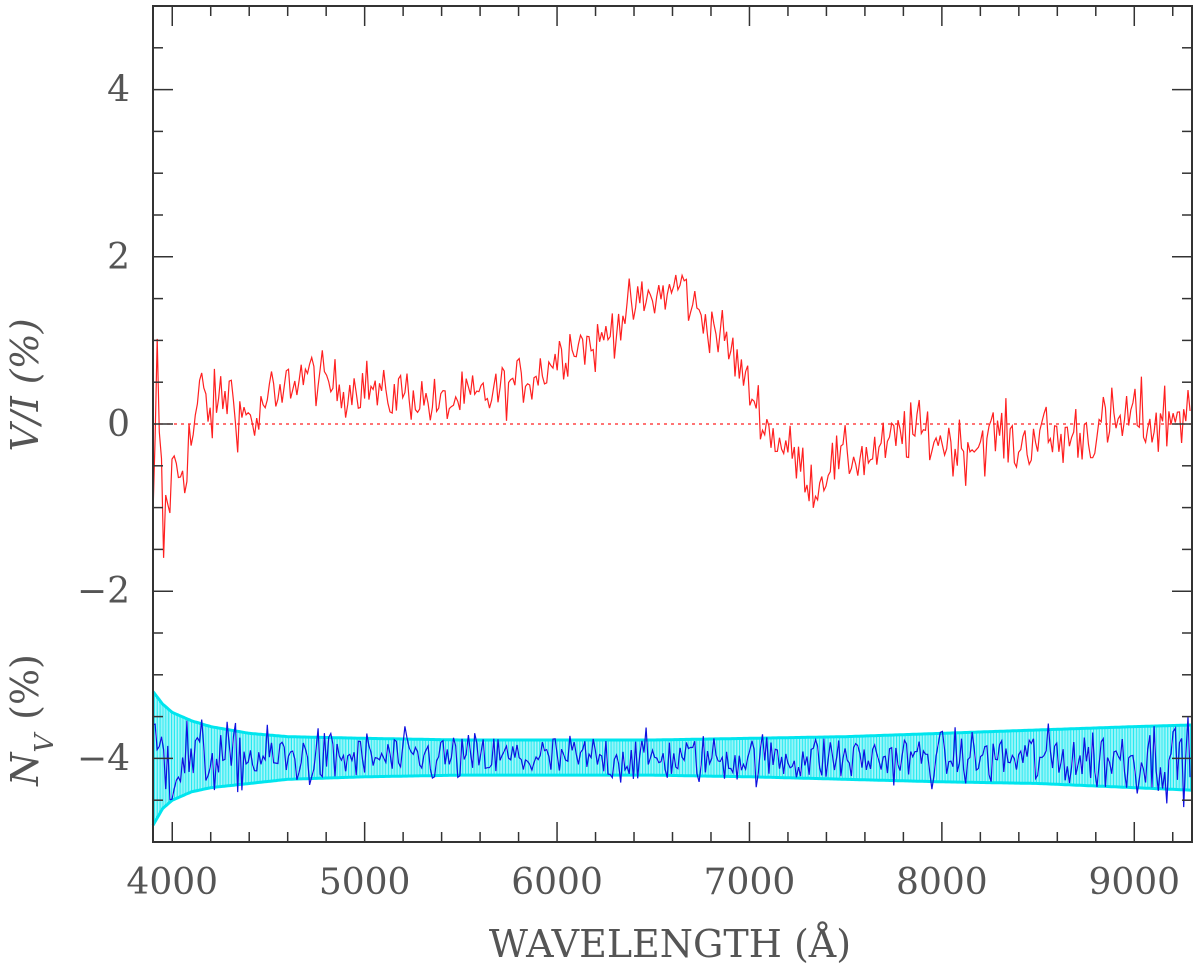  What do you see at coordinates (670, 944) in the screenshot?
I see `x-axis-title: WAVELENGTH (Å)` at bounding box center [670, 944].